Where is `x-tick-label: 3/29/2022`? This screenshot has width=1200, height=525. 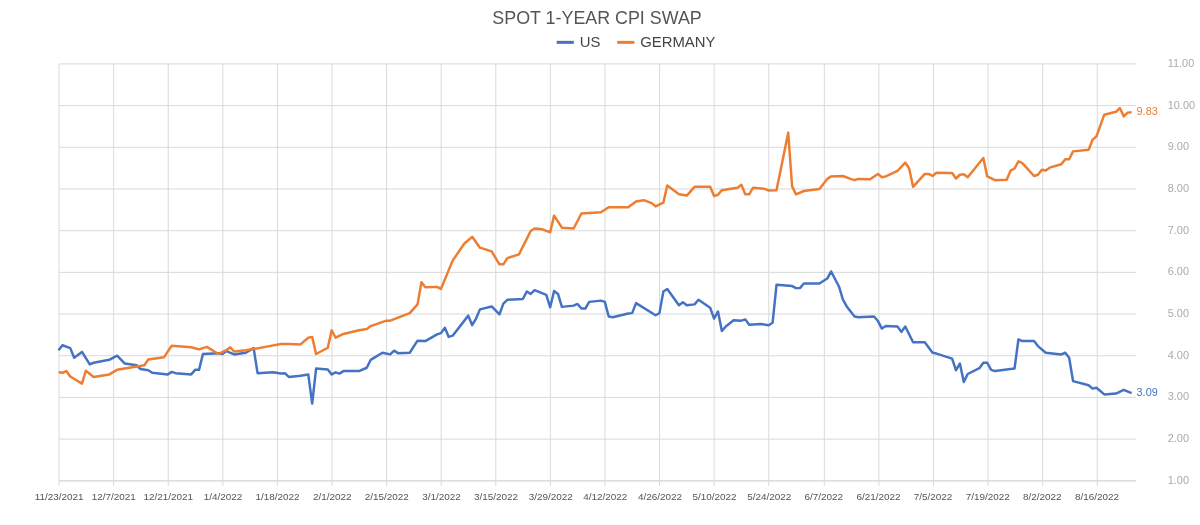 x-tick-label: 3/29/2022 is located at coordinates (551, 496).